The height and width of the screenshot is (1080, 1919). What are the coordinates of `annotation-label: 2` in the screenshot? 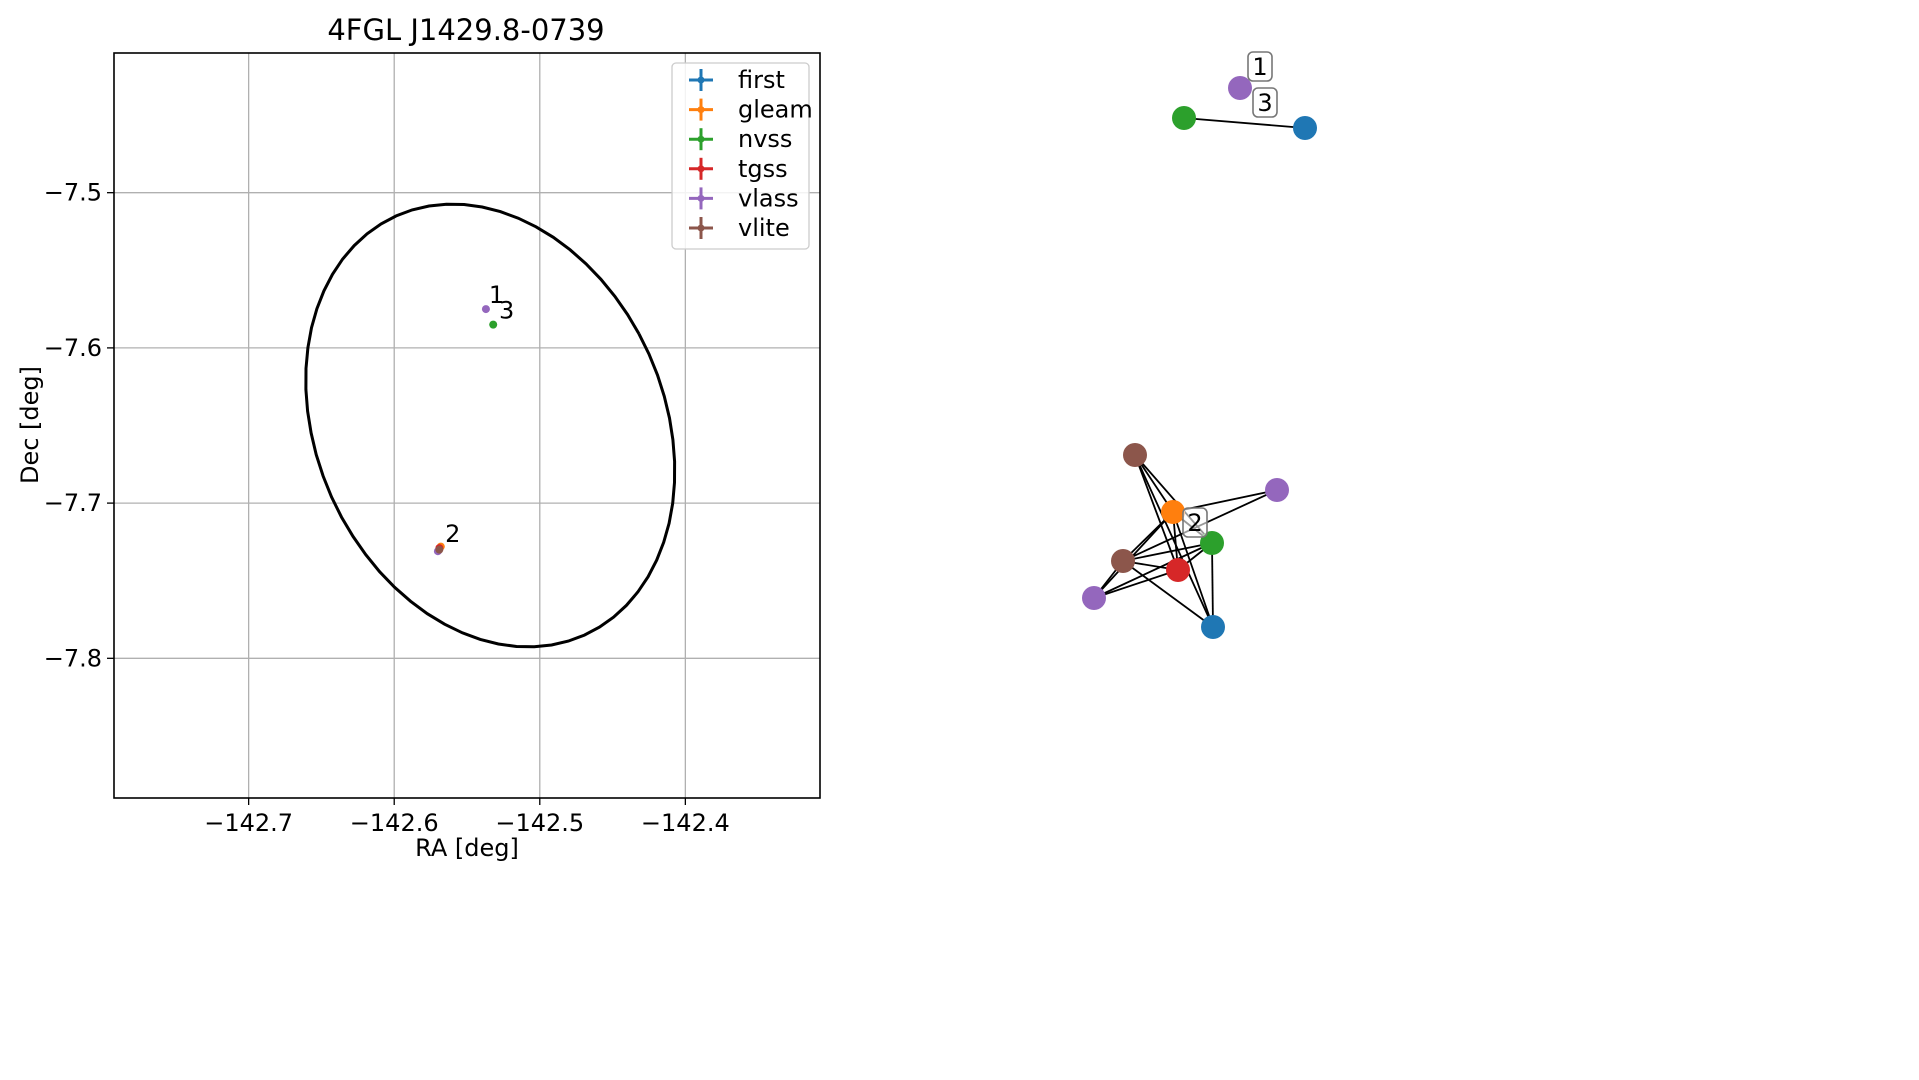 It's located at (452, 534).